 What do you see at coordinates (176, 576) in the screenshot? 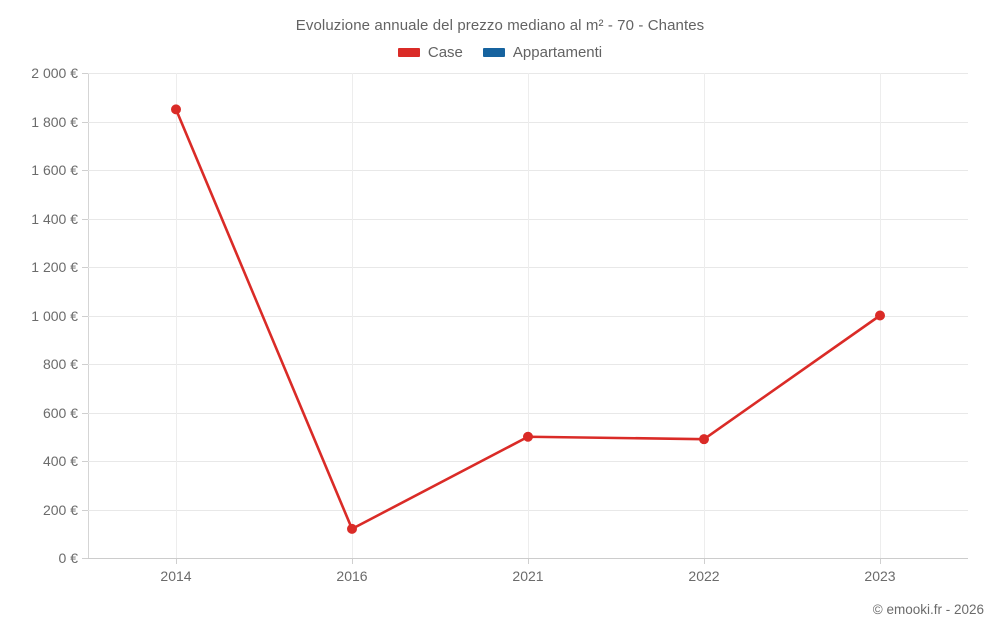
I see `x-axis-label: 2014` at bounding box center [176, 576].